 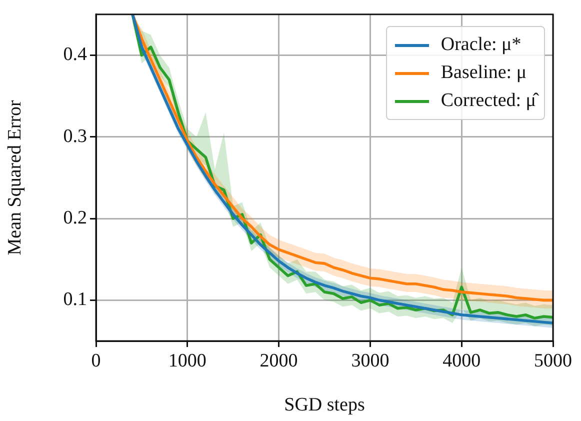 I want to click on y-tick-label: 0.3, so click(x=75, y=136).